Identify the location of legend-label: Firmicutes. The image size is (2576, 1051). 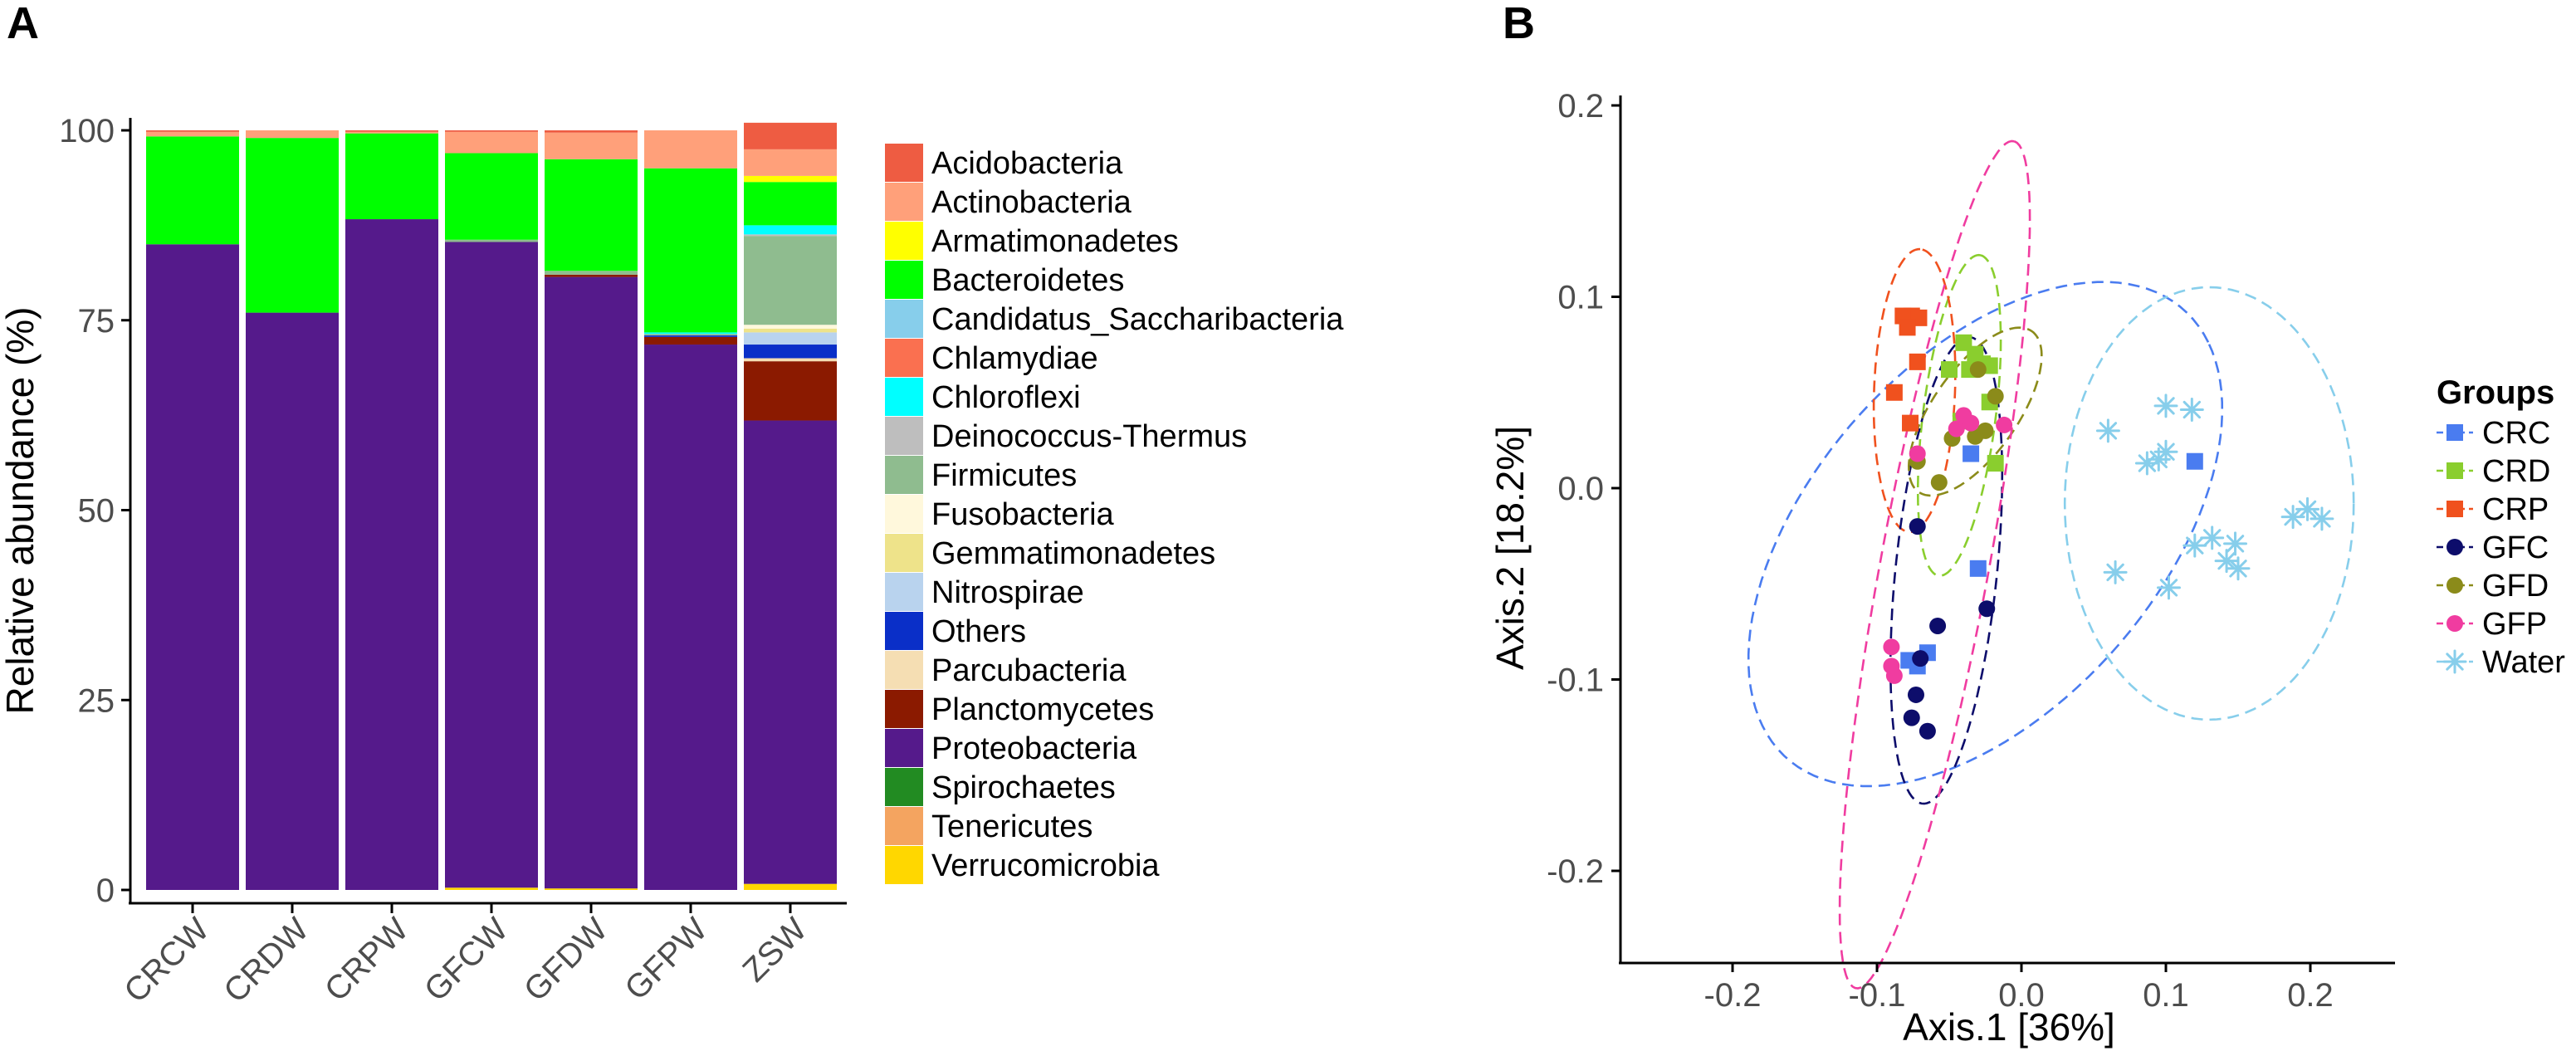
(1004, 476).